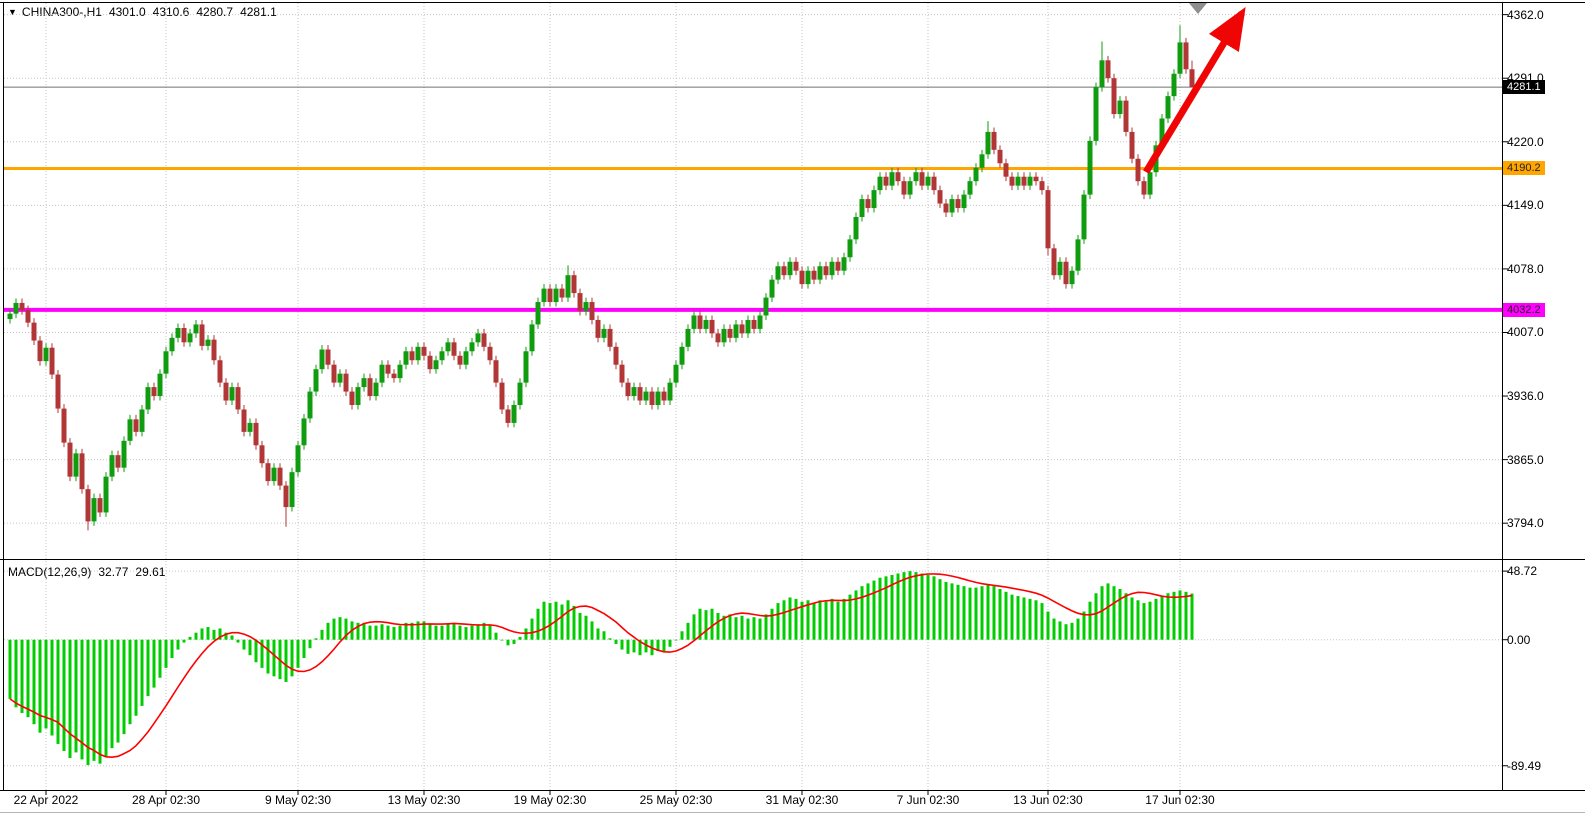  I want to click on macd-value: 32.77, so click(113, 572).